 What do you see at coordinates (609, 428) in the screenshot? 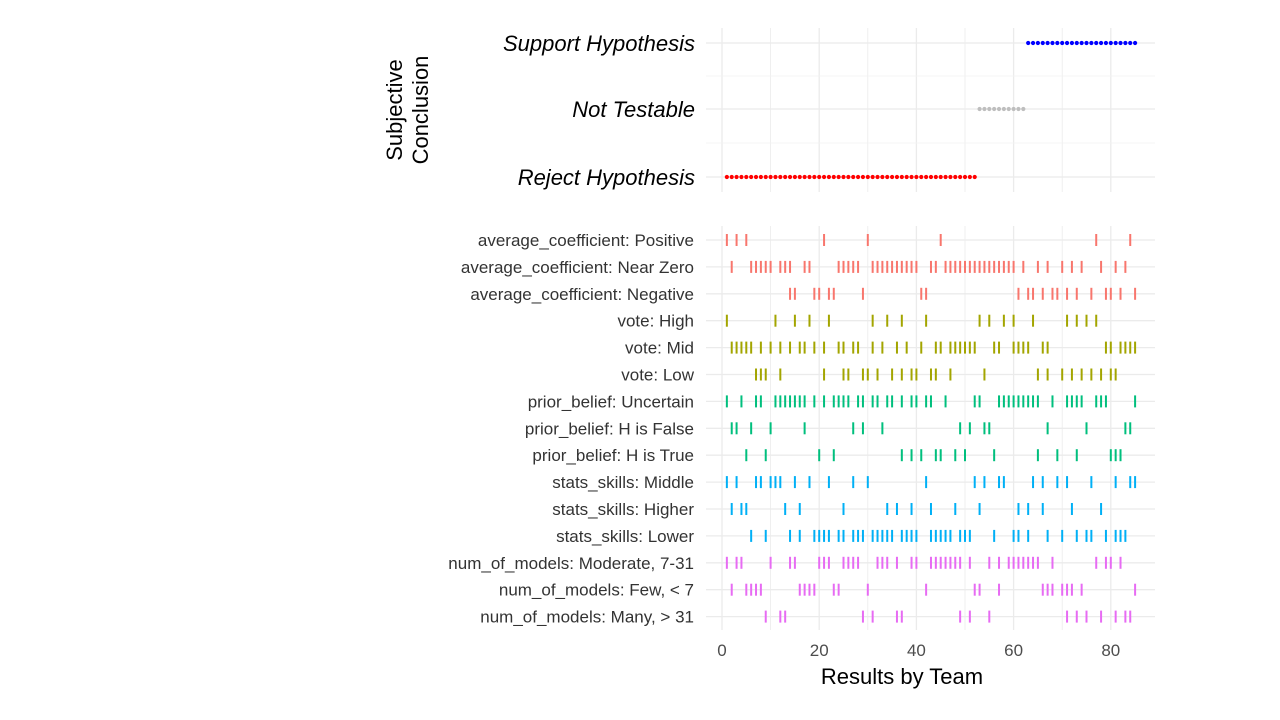
I see `row-label: prior_belief: H is False` at bounding box center [609, 428].